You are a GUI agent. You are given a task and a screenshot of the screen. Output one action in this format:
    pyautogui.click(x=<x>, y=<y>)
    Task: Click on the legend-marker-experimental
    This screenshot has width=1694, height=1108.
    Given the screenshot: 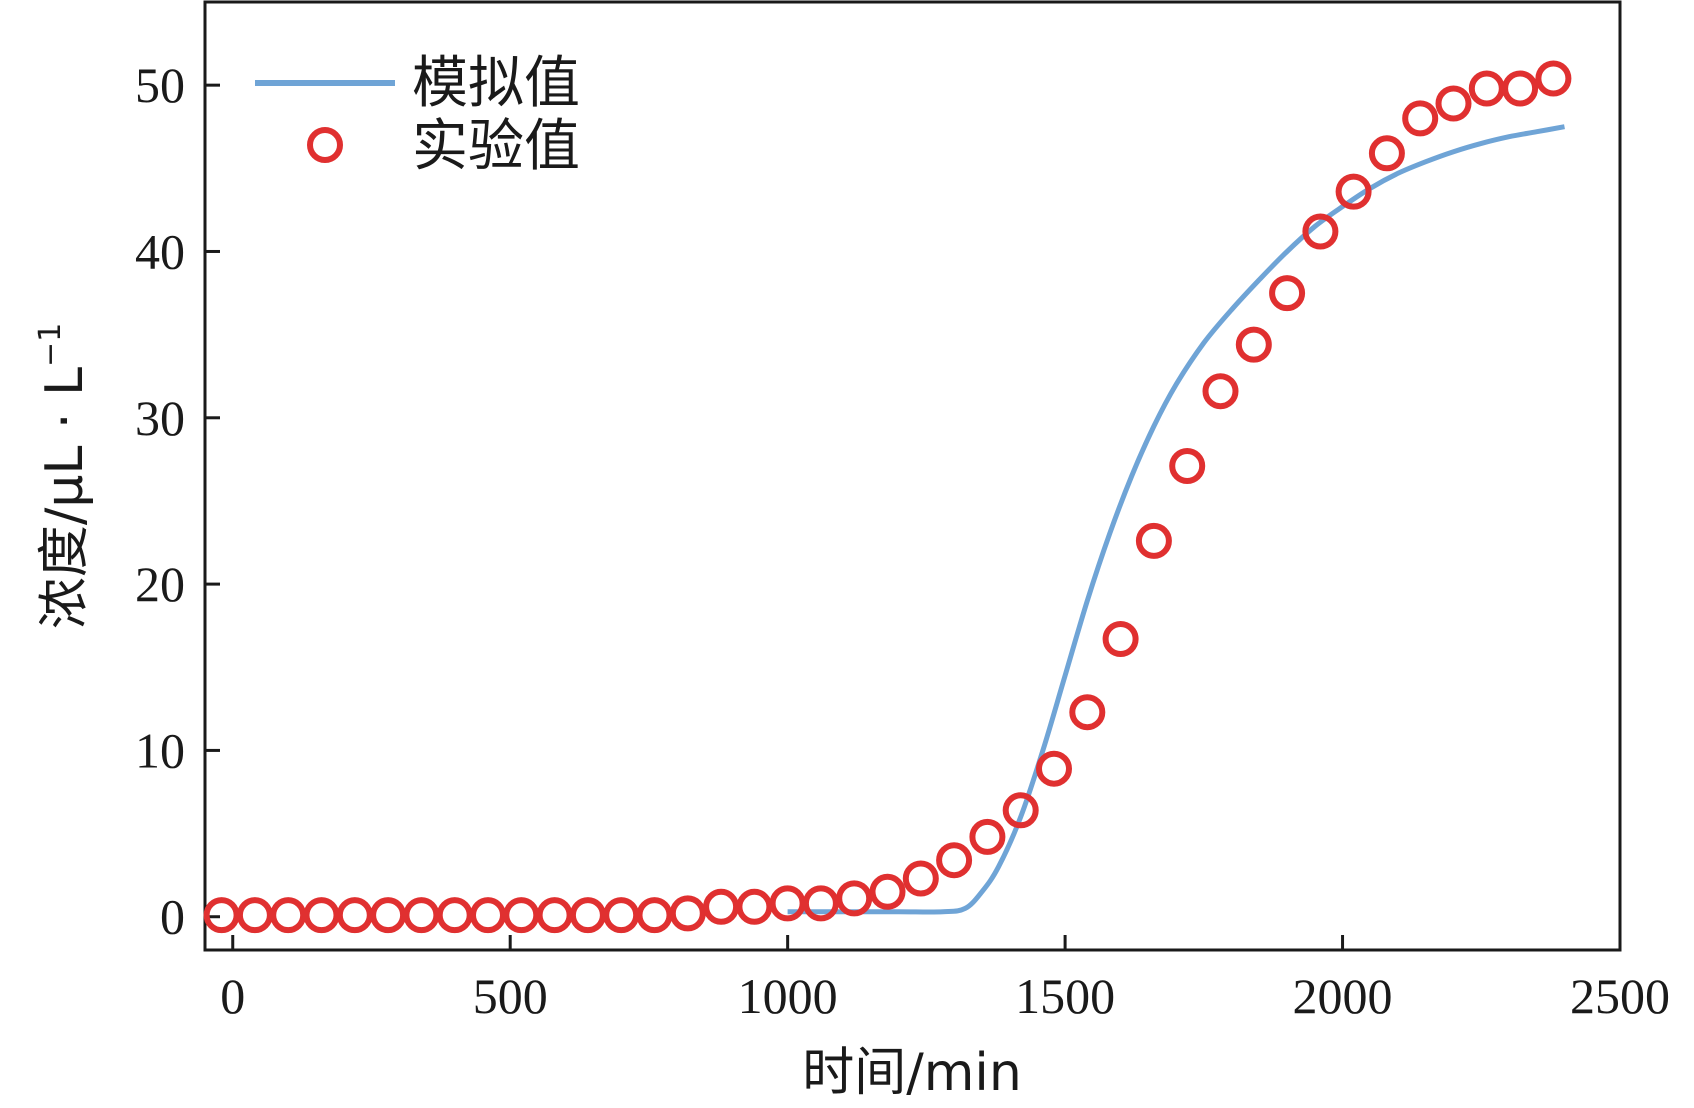 What is the action you would take?
    pyautogui.click(x=325, y=145)
    